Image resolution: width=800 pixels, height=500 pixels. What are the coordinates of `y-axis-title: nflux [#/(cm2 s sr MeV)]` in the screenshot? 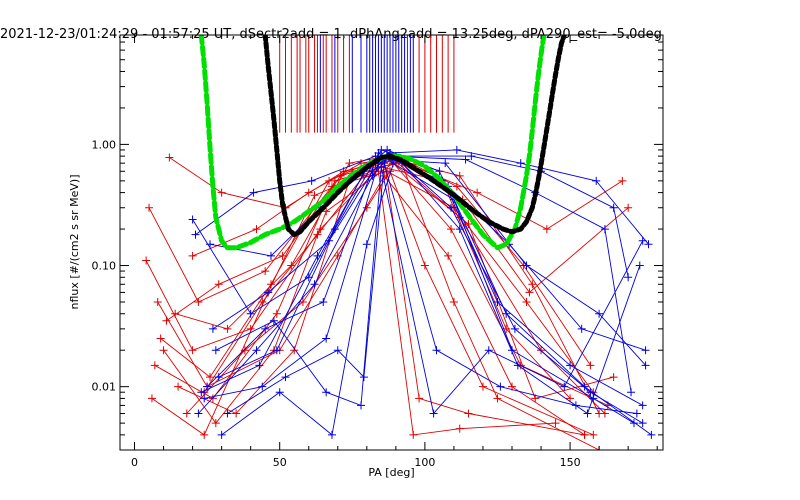 It's located at (74, 242).